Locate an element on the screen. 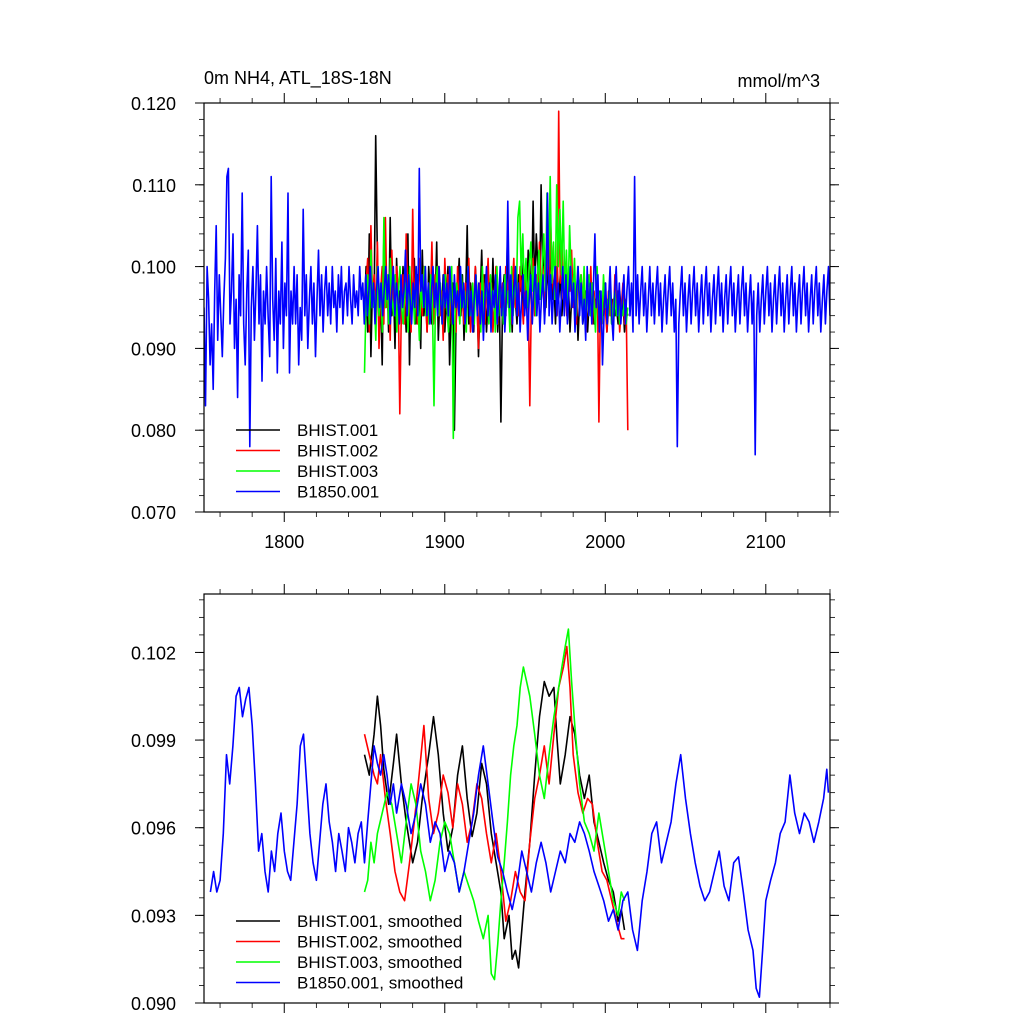 The image size is (1024, 1024). top-x-tick-label: 2000 is located at coordinates (605, 542).